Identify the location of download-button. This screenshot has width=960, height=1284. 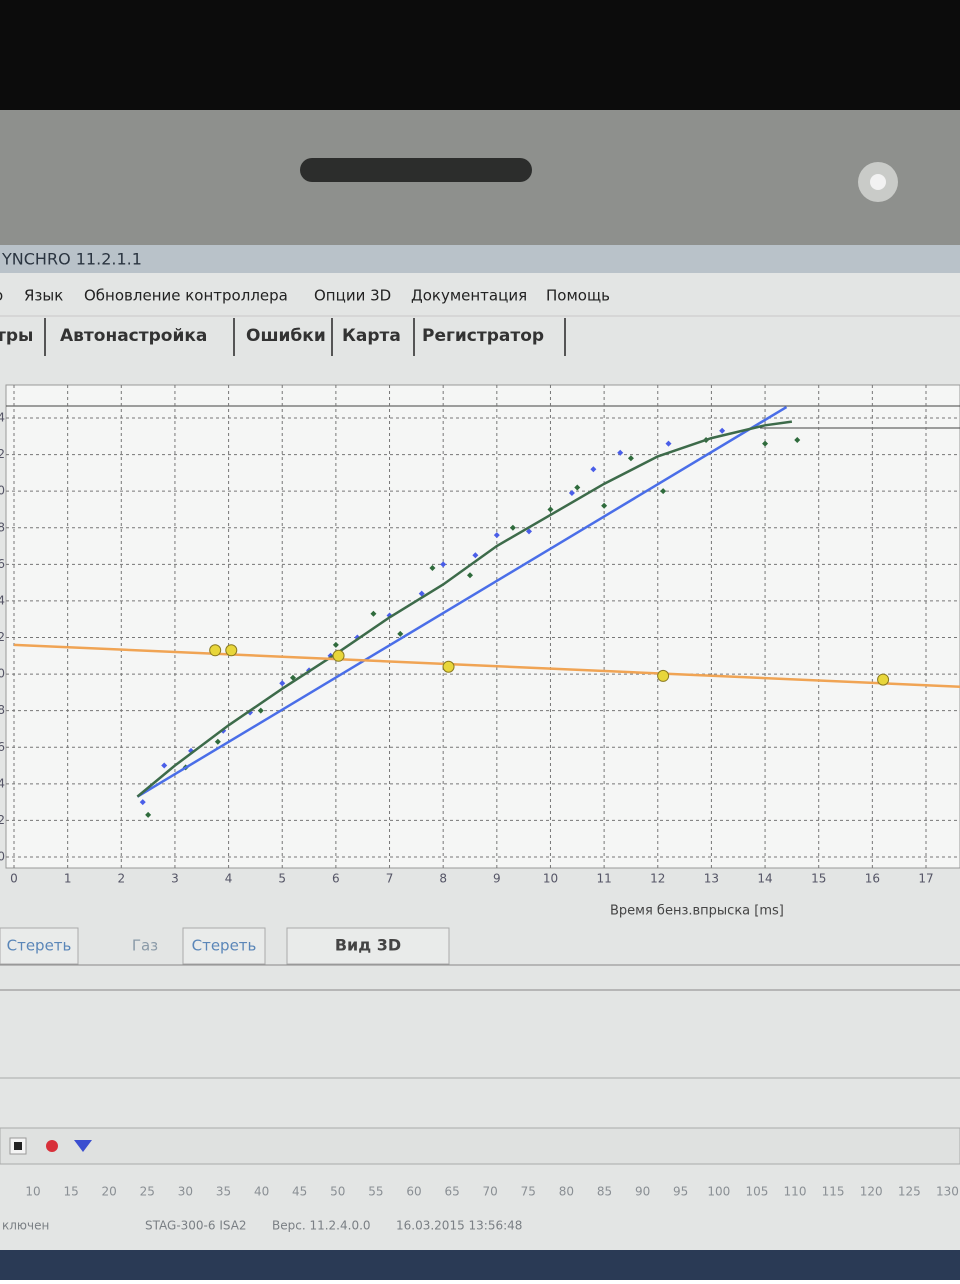
(83, 1146).